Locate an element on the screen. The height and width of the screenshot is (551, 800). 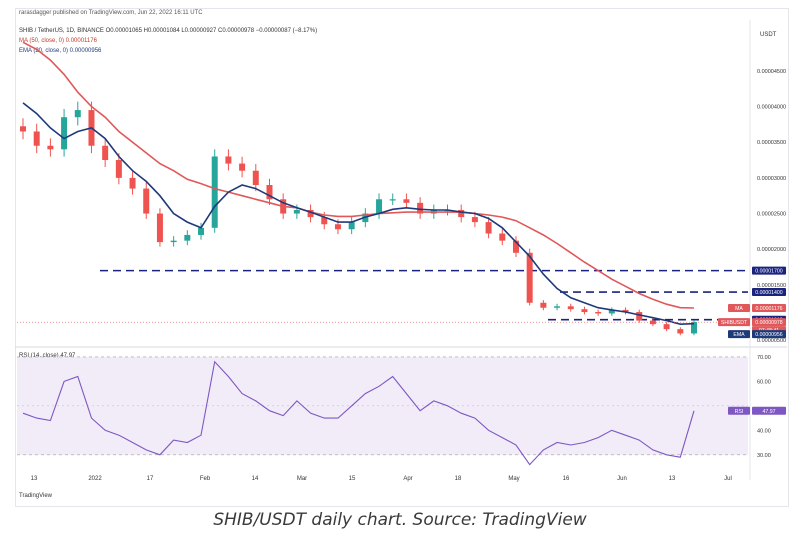
rsi-tick-label: 70.00 is located at coordinates (764, 358).